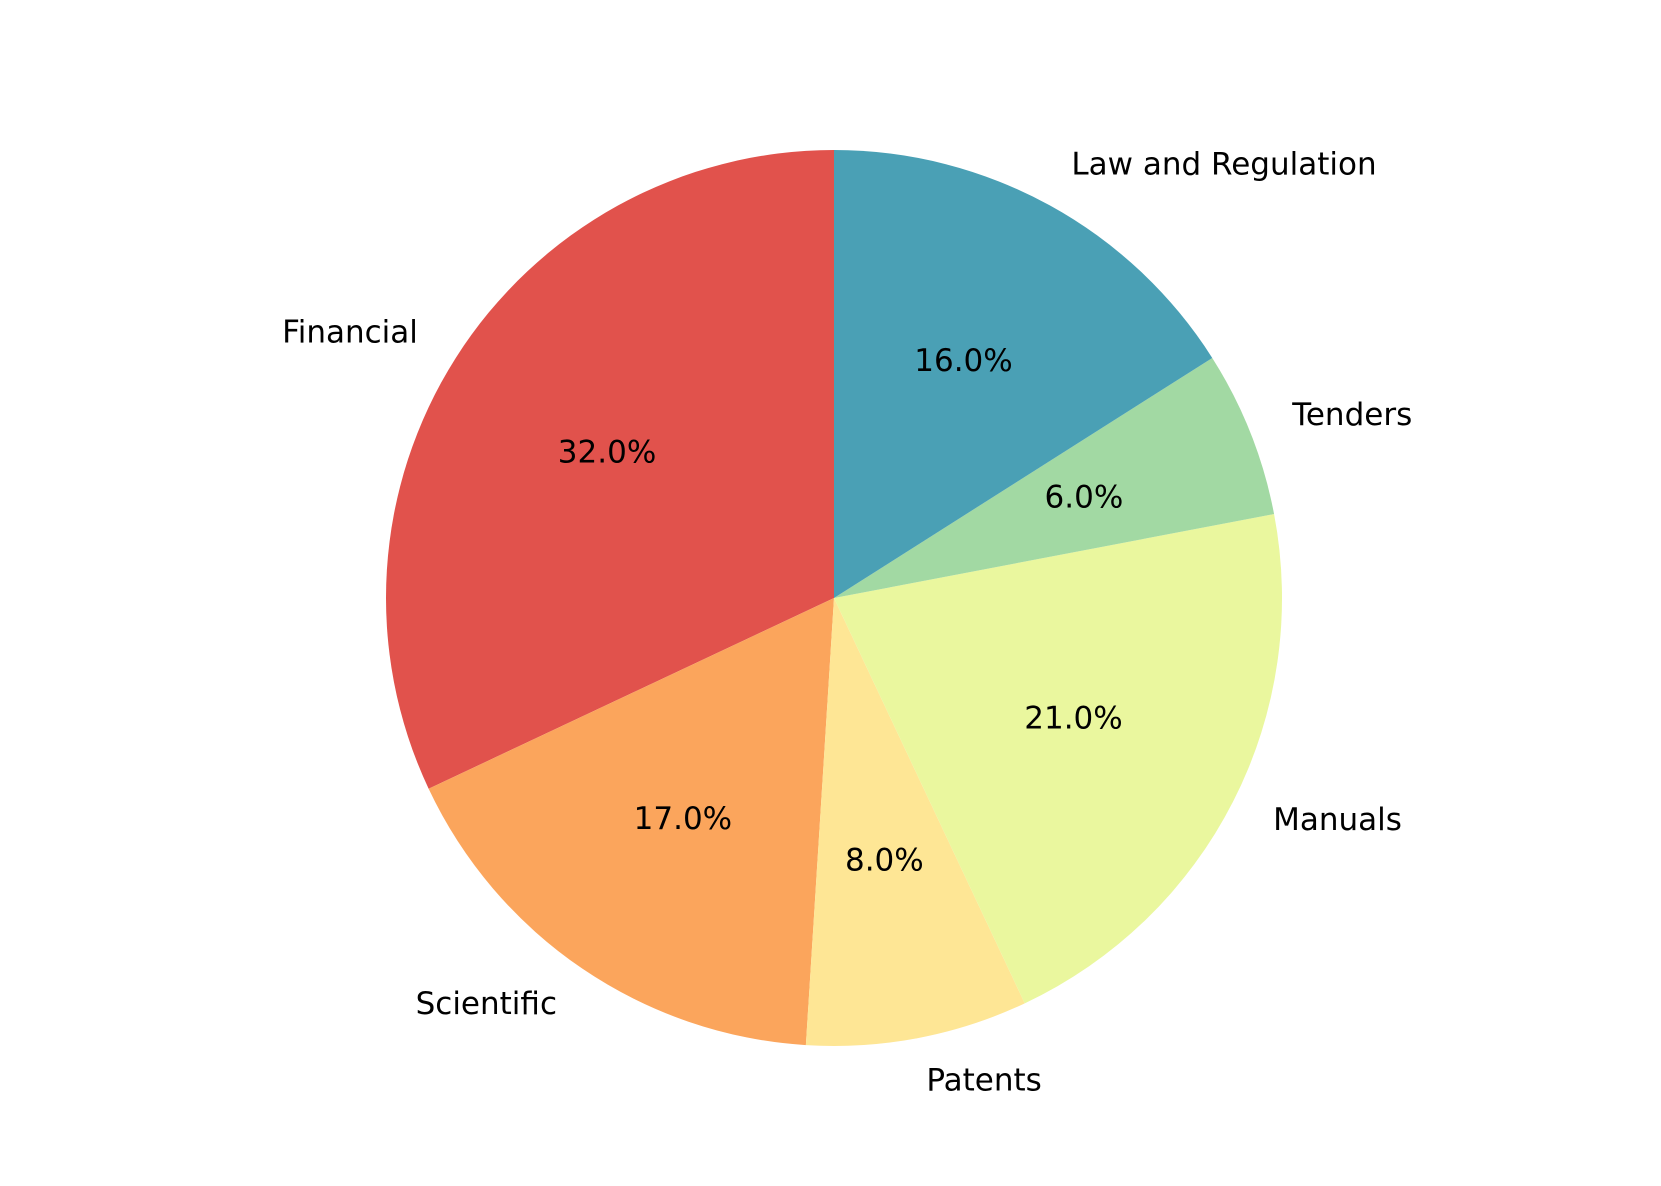 The height and width of the screenshot is (1186, 1661). What do you see at coordinates (607, 452) in the screenshot?
I see `value-label: 32.0%` at bounding box center [607, 452].